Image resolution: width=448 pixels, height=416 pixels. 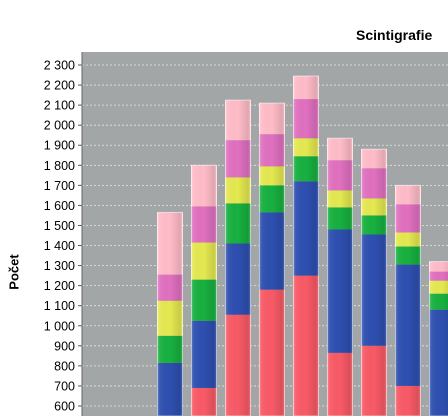 What do you see at coordinates (59, 126) in the screenshot?
I see `y-tick-label: 2 000` at bounding box center [59, 126].